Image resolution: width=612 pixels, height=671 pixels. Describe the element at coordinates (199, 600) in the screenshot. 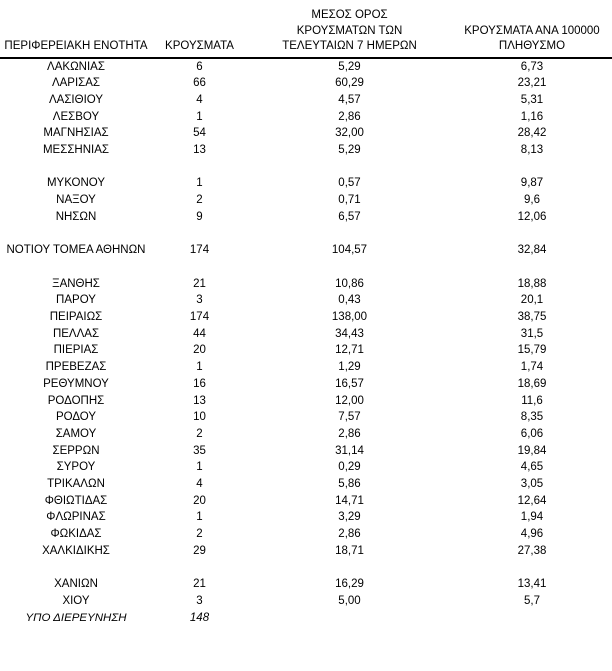

I see `cell-cases: 3` at that location.